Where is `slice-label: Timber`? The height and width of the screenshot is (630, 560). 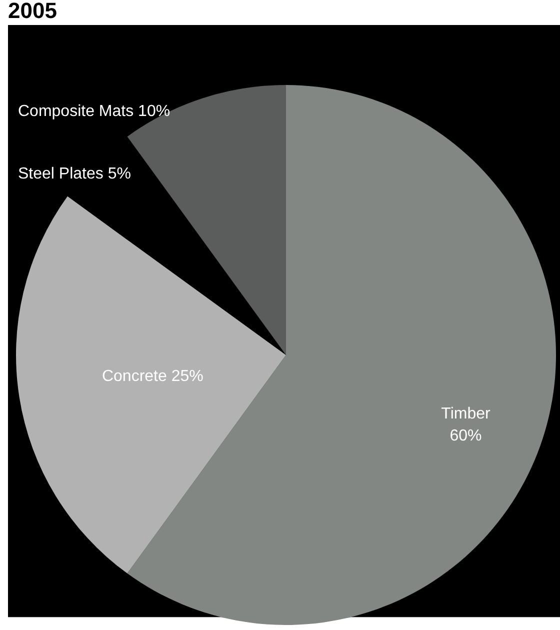 slice-label: Timber is located at coordinates (466, 413).